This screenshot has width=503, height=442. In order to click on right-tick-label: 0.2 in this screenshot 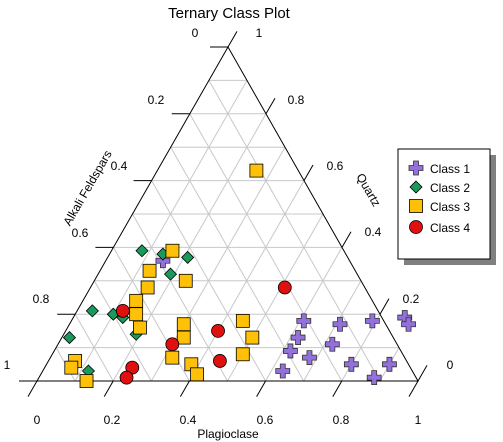, I will do `click(411, 299)`.